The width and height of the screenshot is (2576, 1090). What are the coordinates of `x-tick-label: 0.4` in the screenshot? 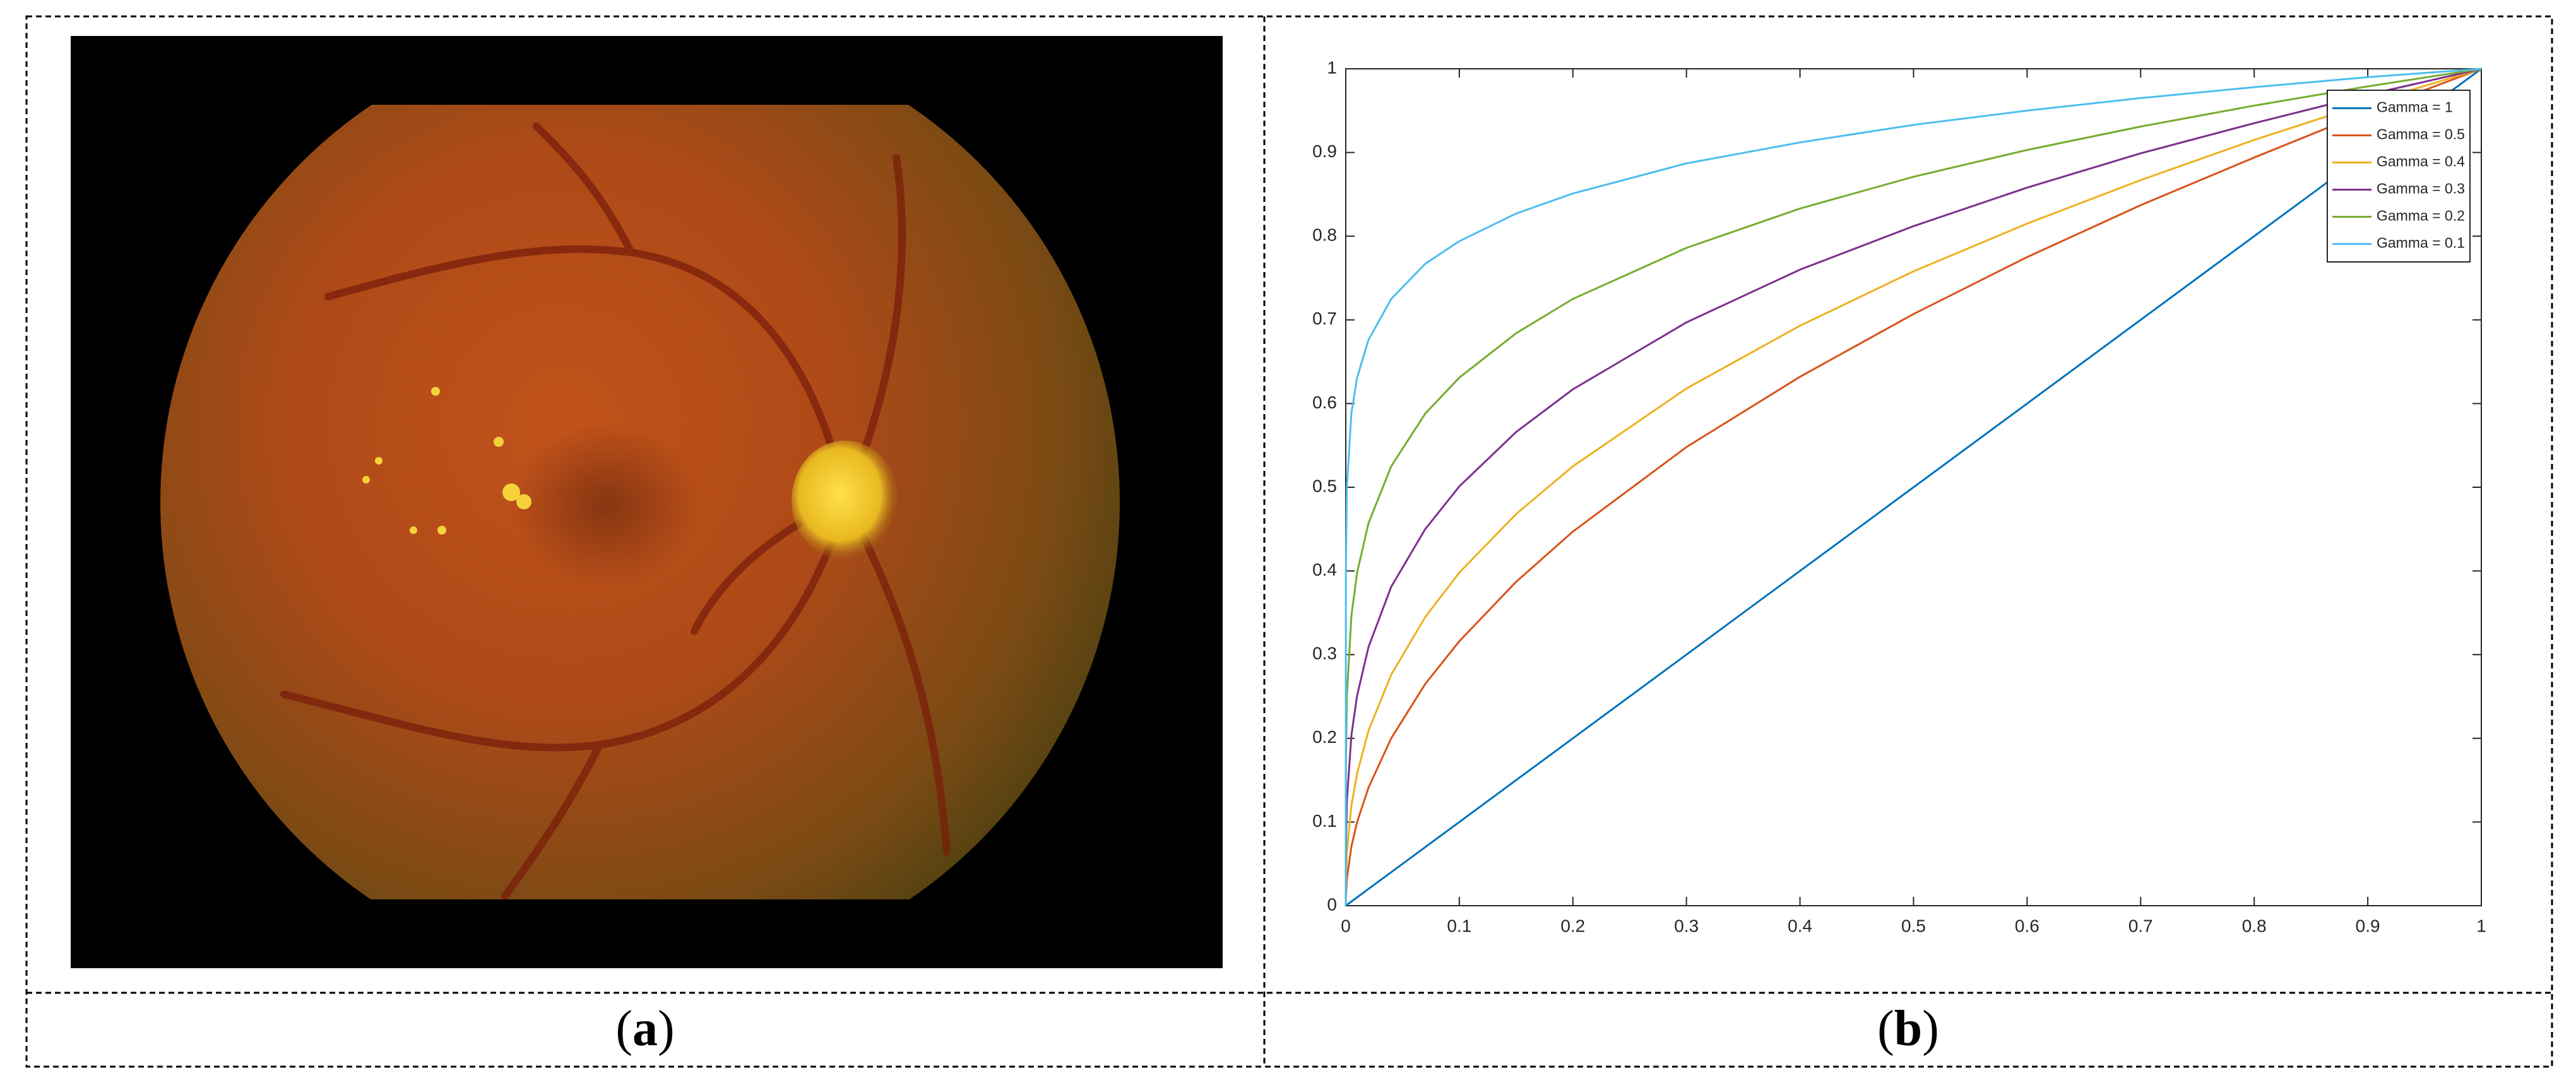 It's located at (1800, 925).